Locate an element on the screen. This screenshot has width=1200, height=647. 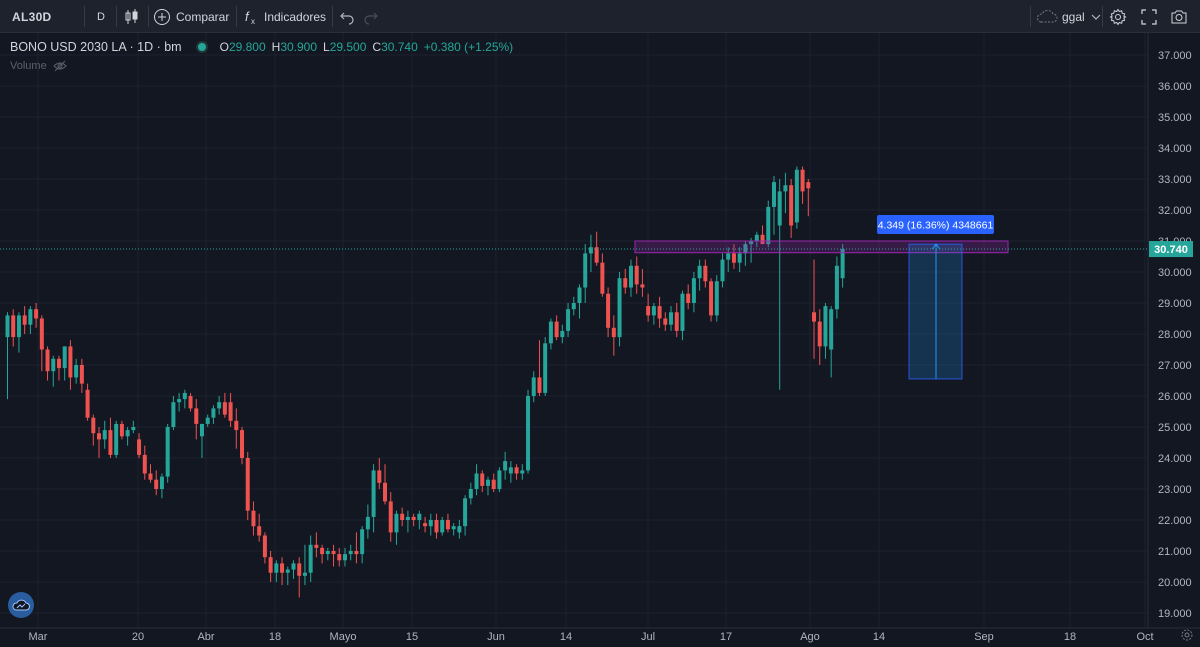
price-tick-label: 33.000 is located at coordinates (1175, 180).